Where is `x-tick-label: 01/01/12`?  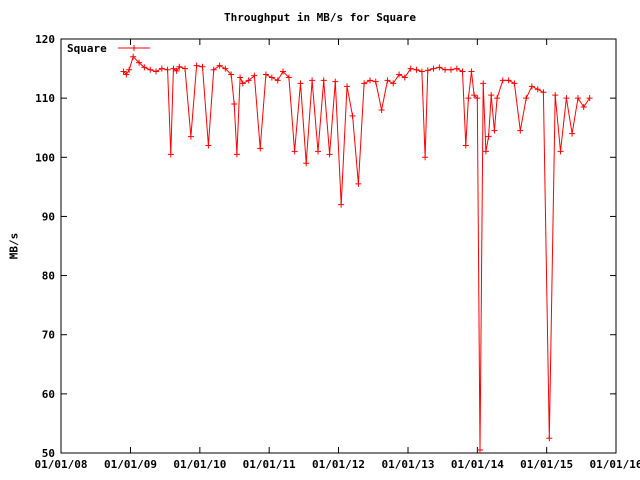
x-tick-label: 01/01/12 is located at coordinates (338, 464).